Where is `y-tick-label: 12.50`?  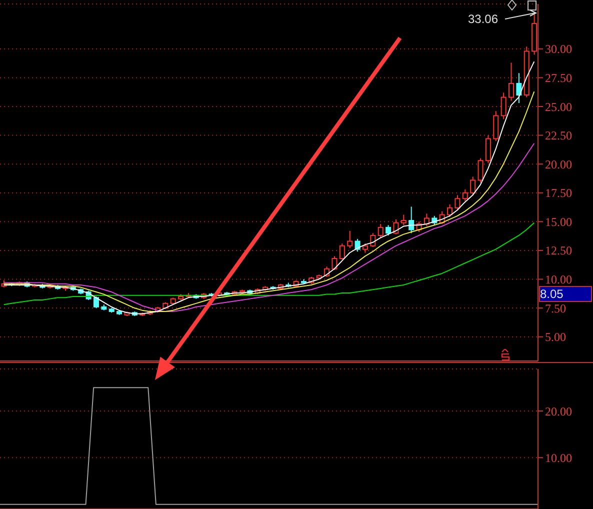 y-tick-label: 12.50 is located at coordinates (558, 251).